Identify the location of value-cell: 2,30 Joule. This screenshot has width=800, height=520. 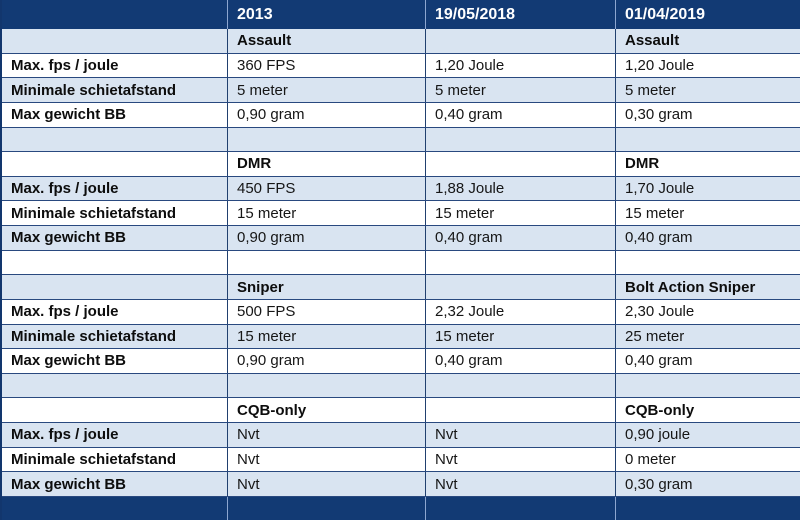
(707, 311).